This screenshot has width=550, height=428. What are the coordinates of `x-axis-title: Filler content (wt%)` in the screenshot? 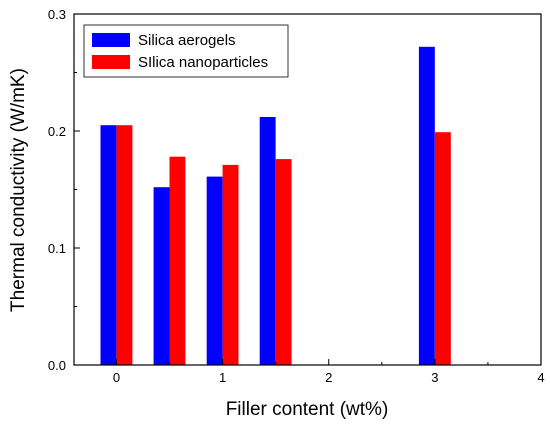 It's located at (307, 409).